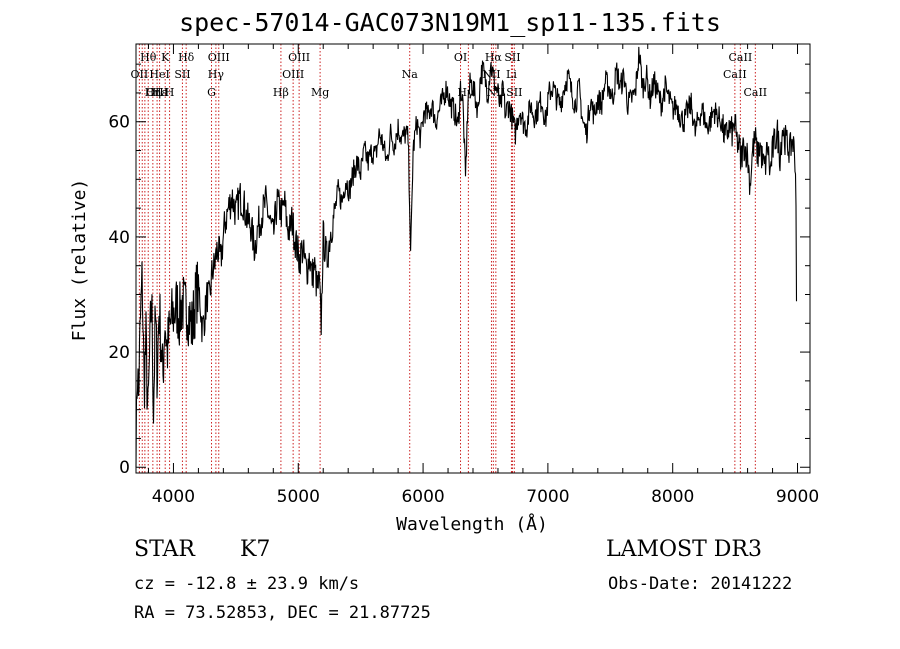  I want to click on spectral-line-label: Hα, so click(494, 57).